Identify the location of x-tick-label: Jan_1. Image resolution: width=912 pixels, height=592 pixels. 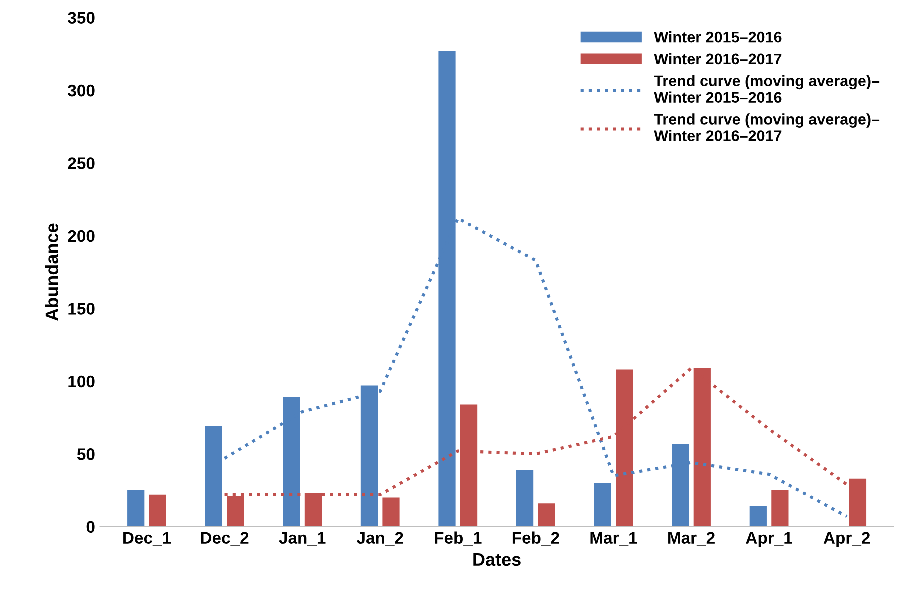
(302, 539).